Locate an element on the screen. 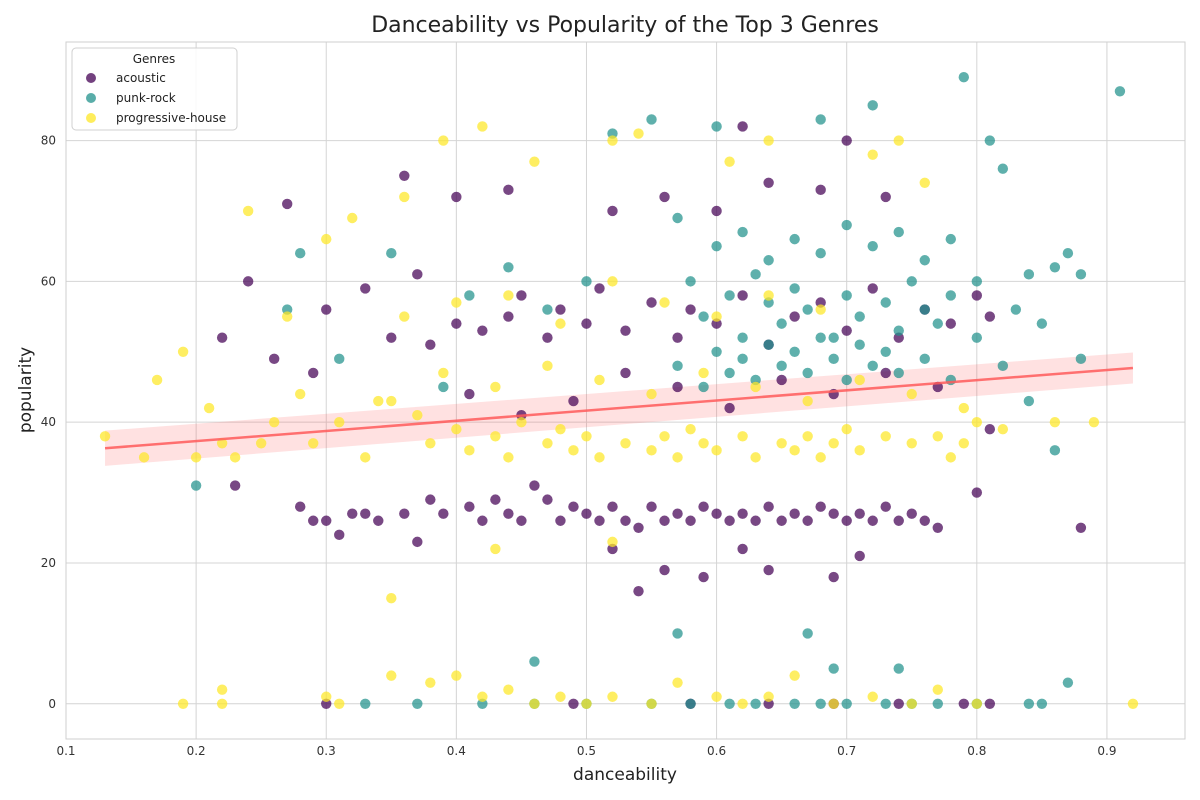  y-tick-label: 0 is located at coordinates (52, 704).